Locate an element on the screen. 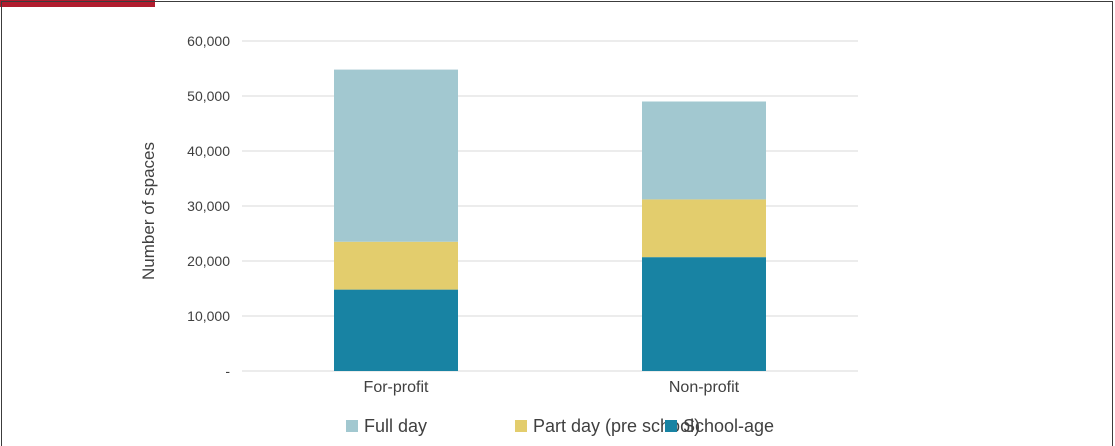 The image size is (1115, 446). bar-full-day-non-profit is located at coordinates (704, 150).